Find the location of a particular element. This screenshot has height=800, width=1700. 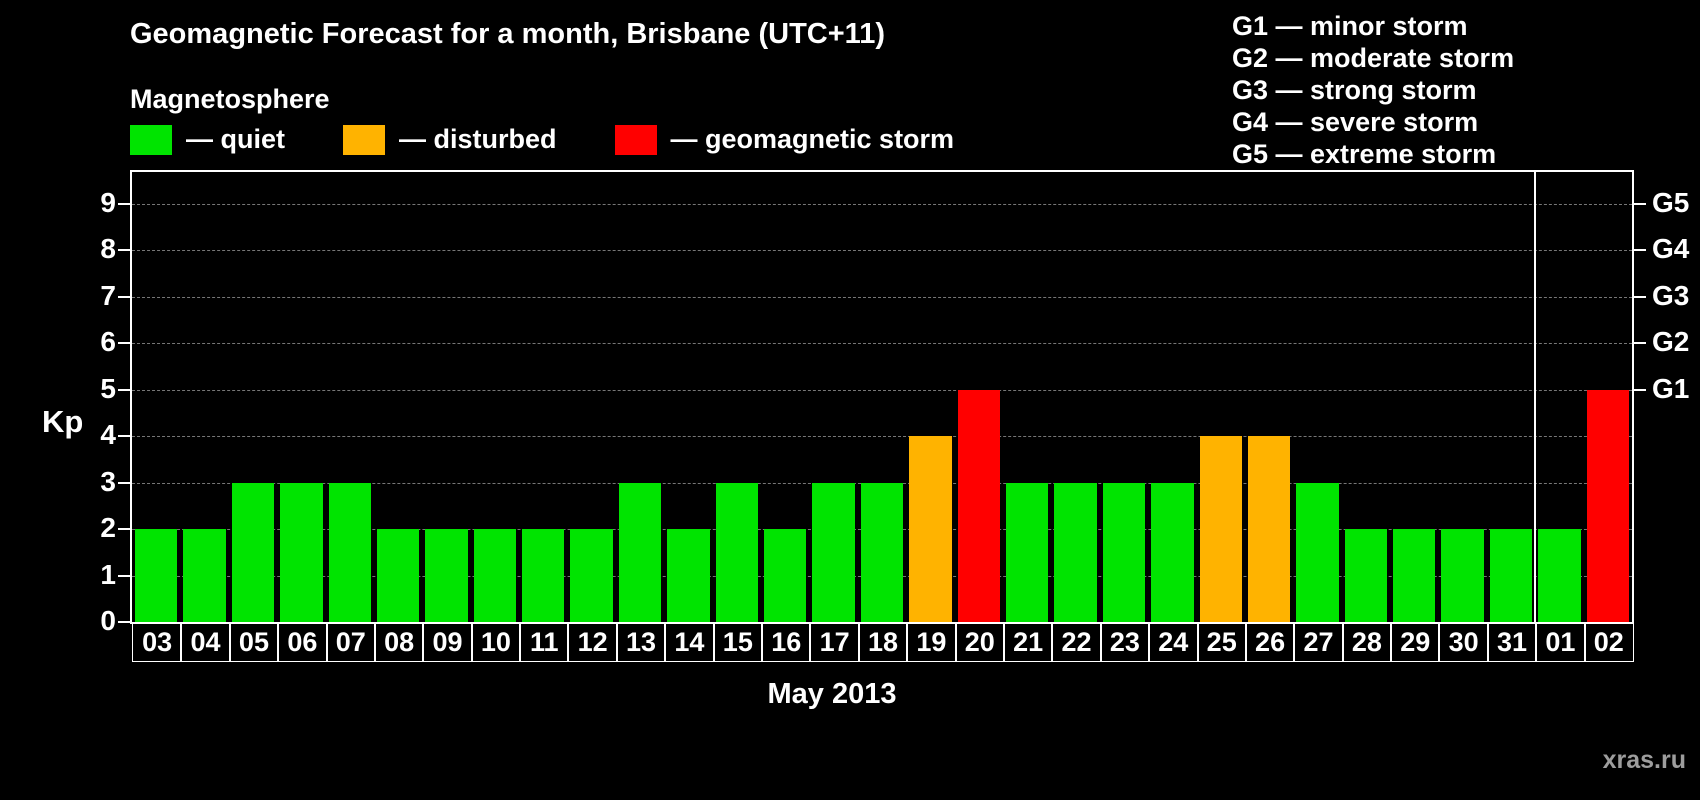

right-axis-label-g3: G3 is located at coordinates (1671, 295).